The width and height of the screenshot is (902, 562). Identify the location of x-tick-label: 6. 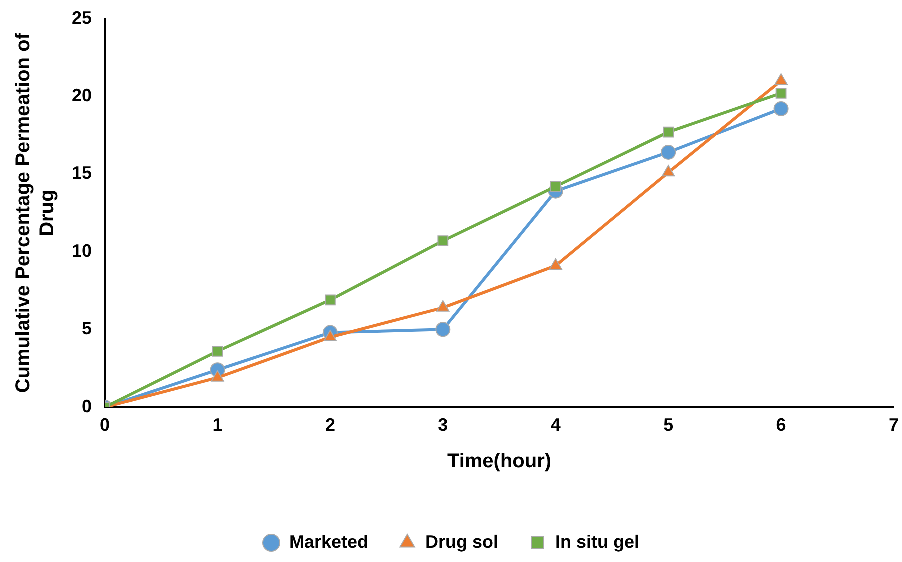
(781, 425).